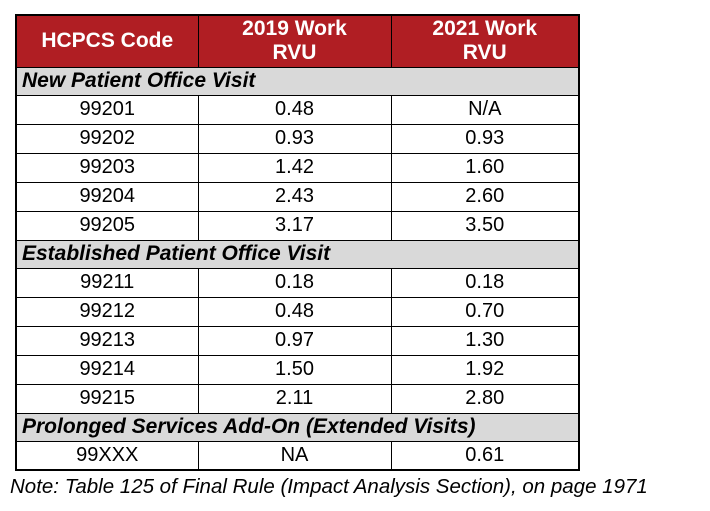 Image resolution: width=710 pixels, height=511 pixels. Describe the element at coordinates (294, 369) in the screenshot. I see `cell-rvu2019: 1.50` at that location.